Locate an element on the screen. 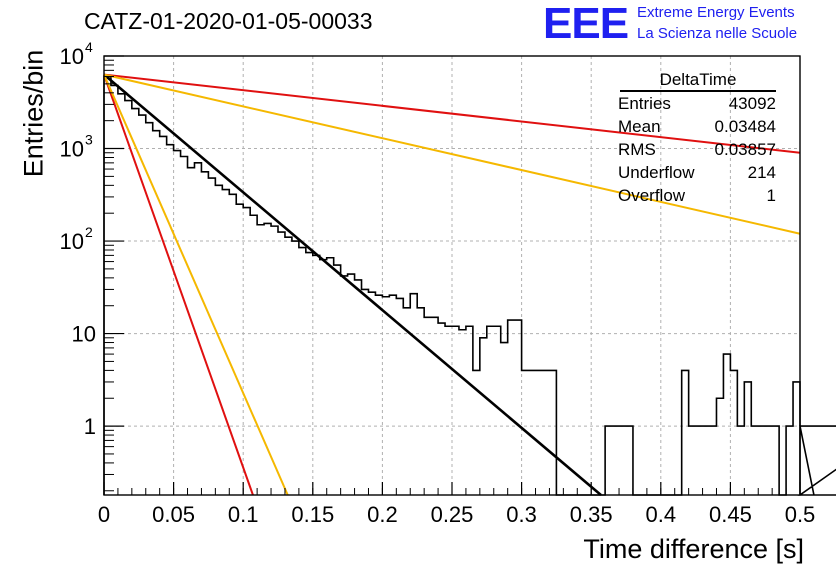  chart-title: CATZ-01-2020-01-05-00033 is located at coordinates (228, 21).